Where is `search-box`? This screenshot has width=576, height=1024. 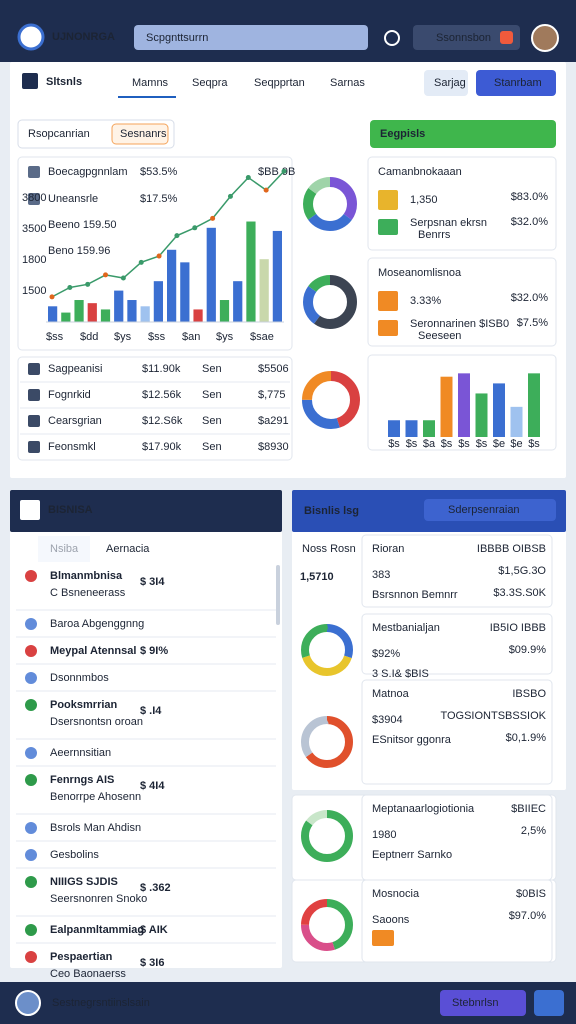 search-box is located at coordinates (251, 37).